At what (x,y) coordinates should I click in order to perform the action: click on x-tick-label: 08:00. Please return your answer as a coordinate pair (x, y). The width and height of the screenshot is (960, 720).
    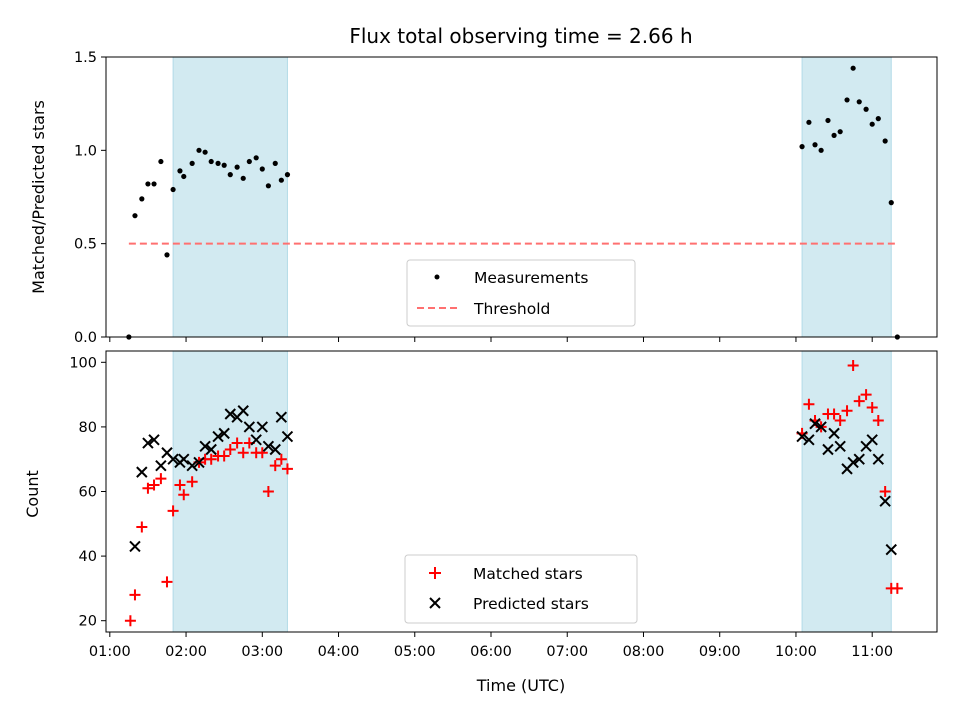
    Looking at the image, I should click on (644, 652).